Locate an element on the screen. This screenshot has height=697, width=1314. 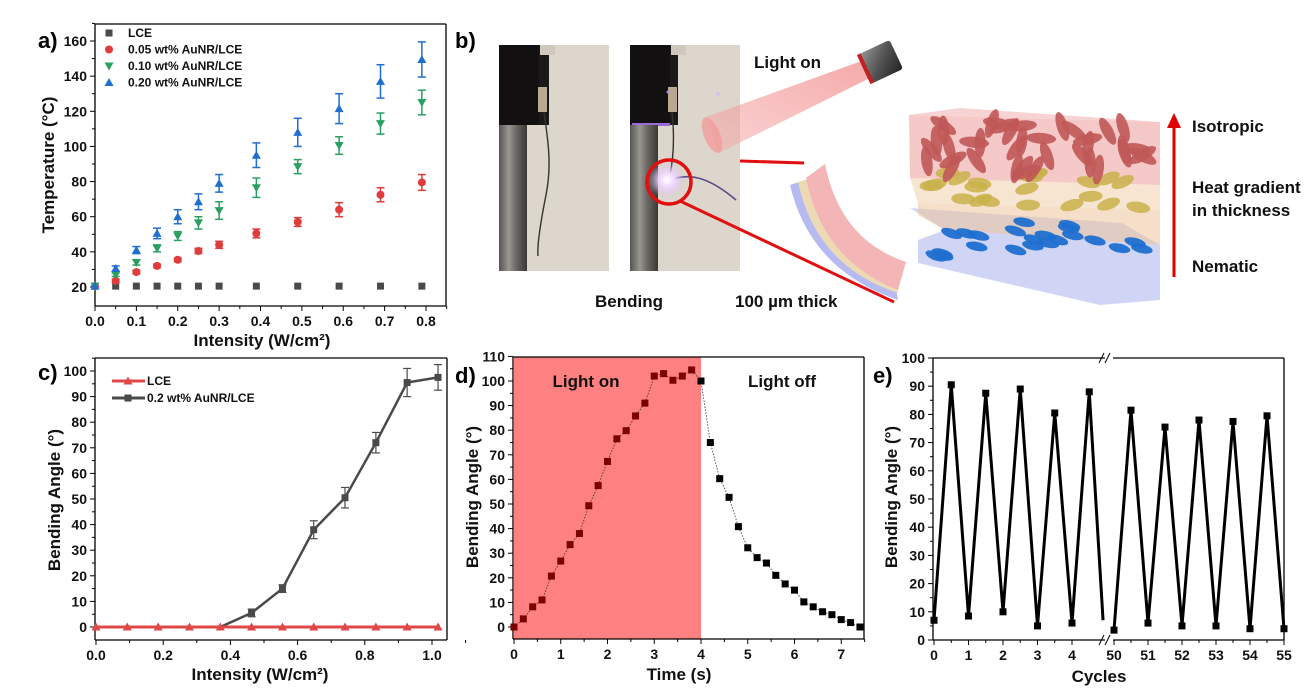
y-tick-label: 0 is located at coordinates (83, 627).